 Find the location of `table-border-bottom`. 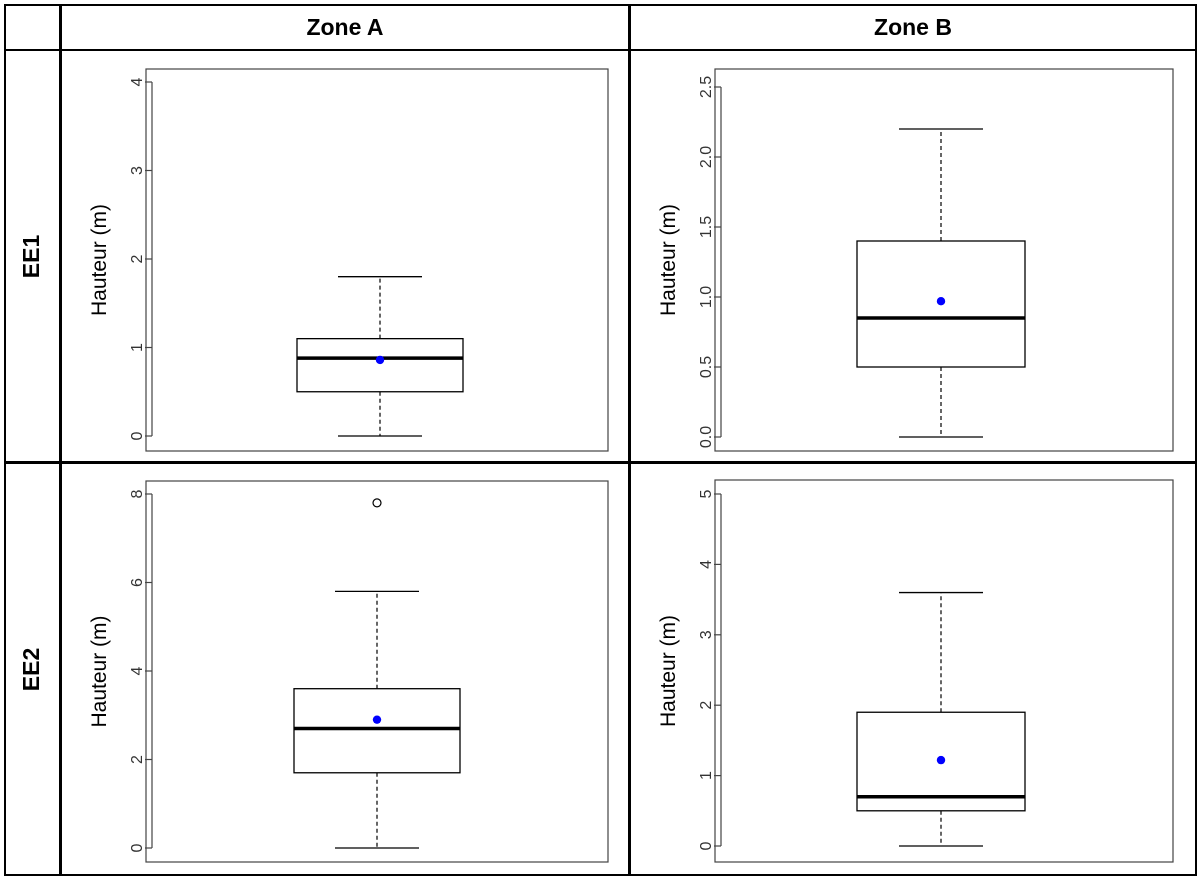

table-border-bottom is located at coordinates (600, 875).